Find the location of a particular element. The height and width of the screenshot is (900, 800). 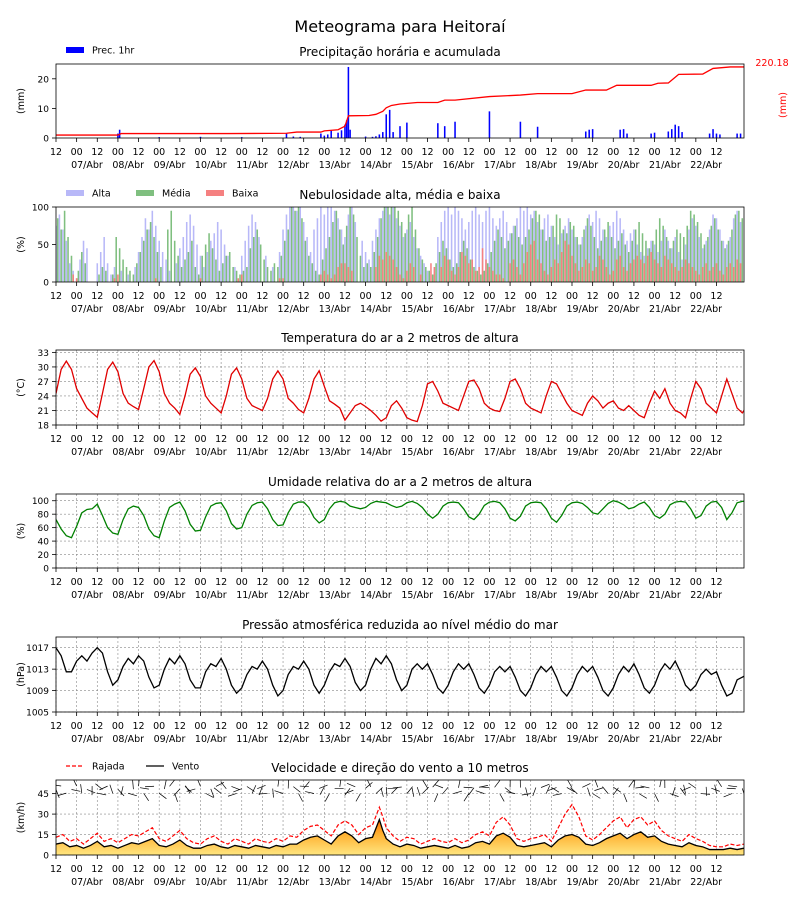

y-tick-label: 15 is located at coordinates (43, 836).